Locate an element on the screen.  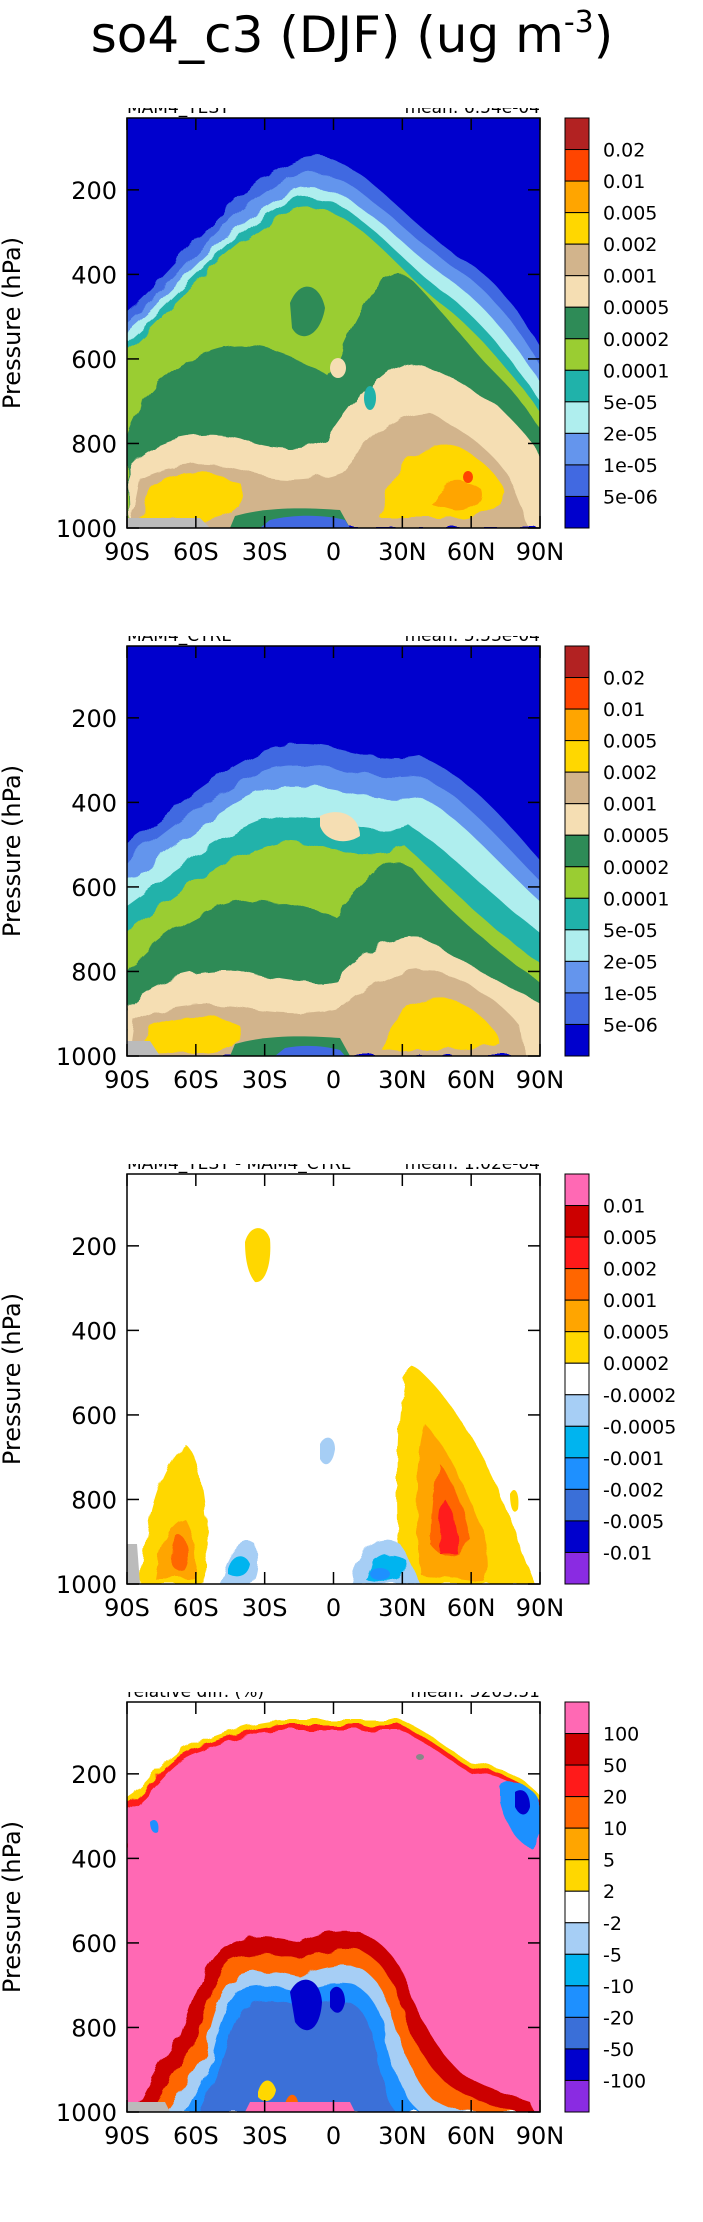
colorbar-label: 2 is located at coordinates (609, 1892).